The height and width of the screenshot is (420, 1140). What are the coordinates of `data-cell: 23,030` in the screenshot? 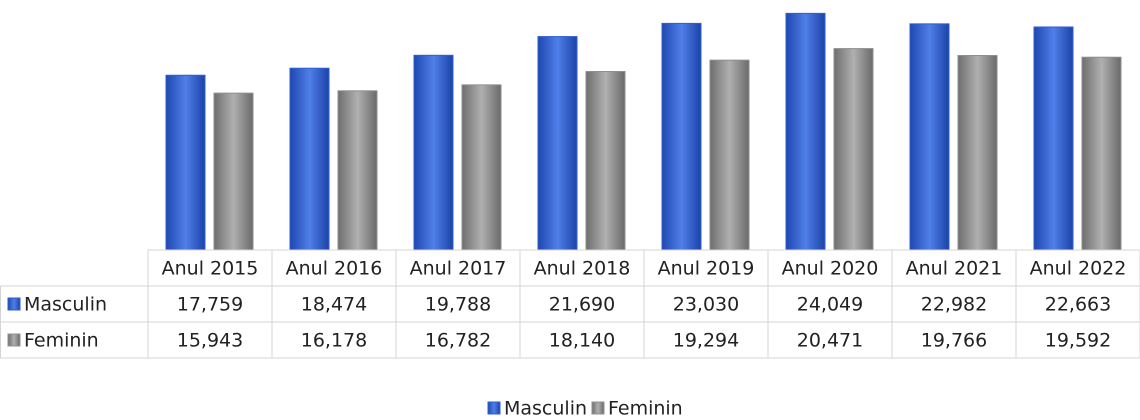 It's located at (706, 305).